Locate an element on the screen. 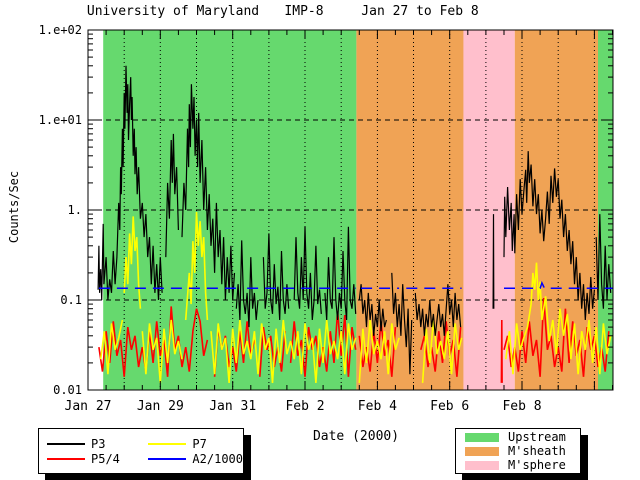 Image resolution: width=640 pixels, height=480 pixels. legend-label-upstream: Upstream is located at coordinates (537, 437).